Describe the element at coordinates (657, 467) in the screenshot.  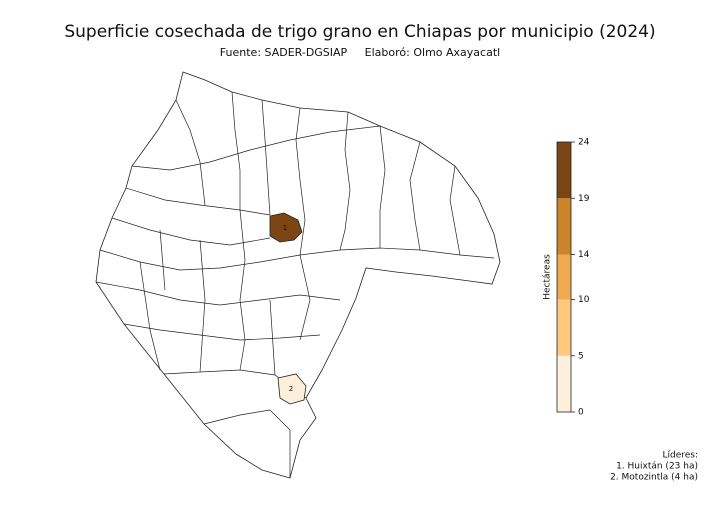
I see `leader-item: 1. Huixtán (23 ha)` at that location.